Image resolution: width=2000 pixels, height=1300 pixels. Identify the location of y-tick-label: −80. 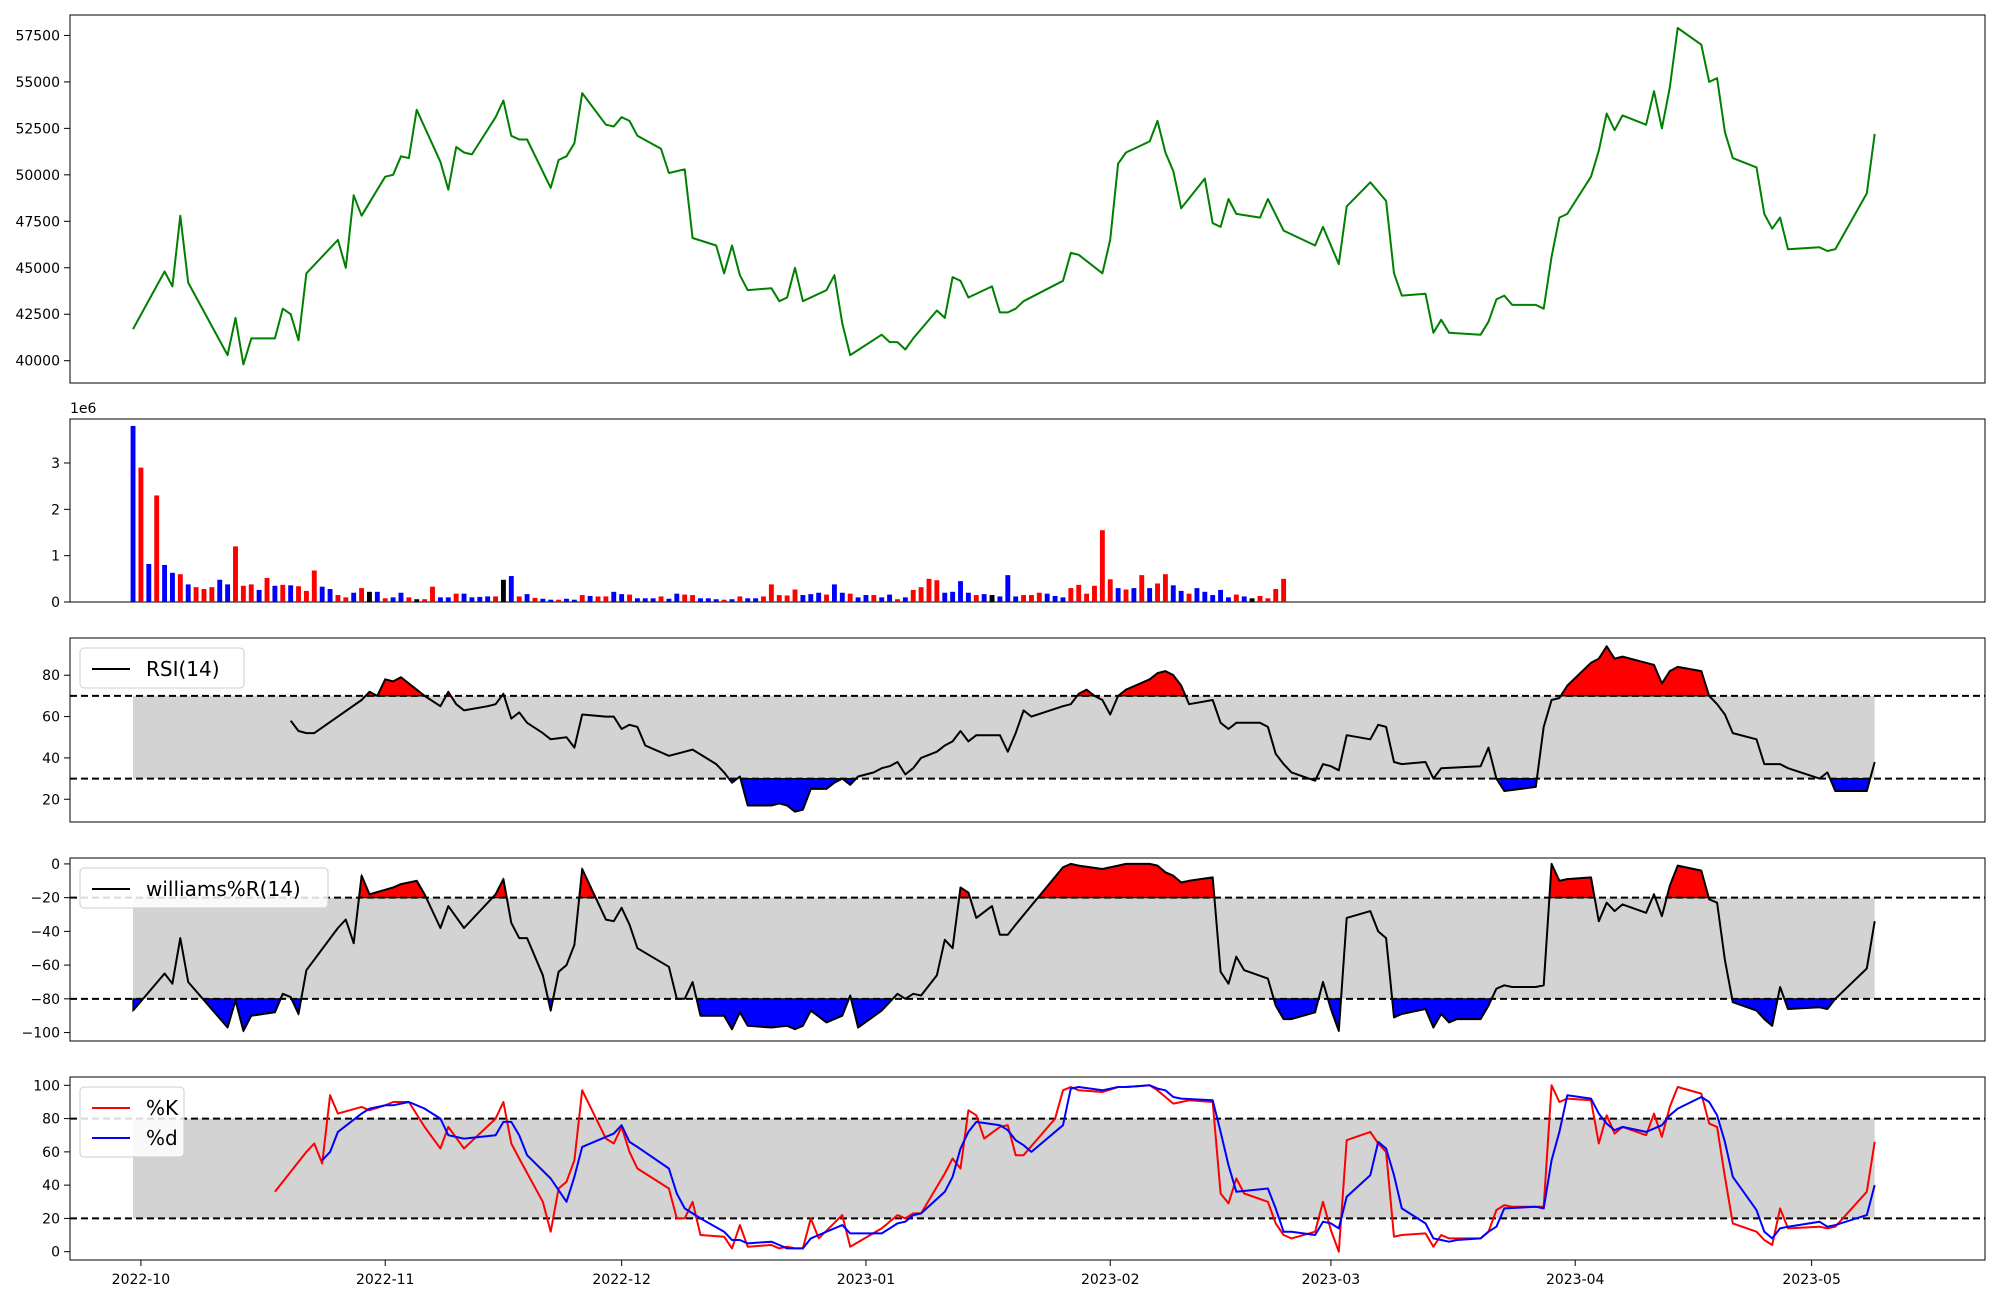
(45, 1000).